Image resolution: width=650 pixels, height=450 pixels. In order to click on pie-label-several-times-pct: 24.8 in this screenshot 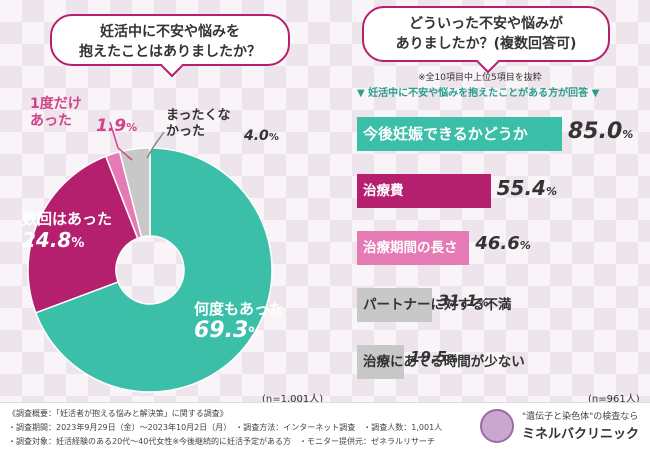, I will do `click(47, 240)`.